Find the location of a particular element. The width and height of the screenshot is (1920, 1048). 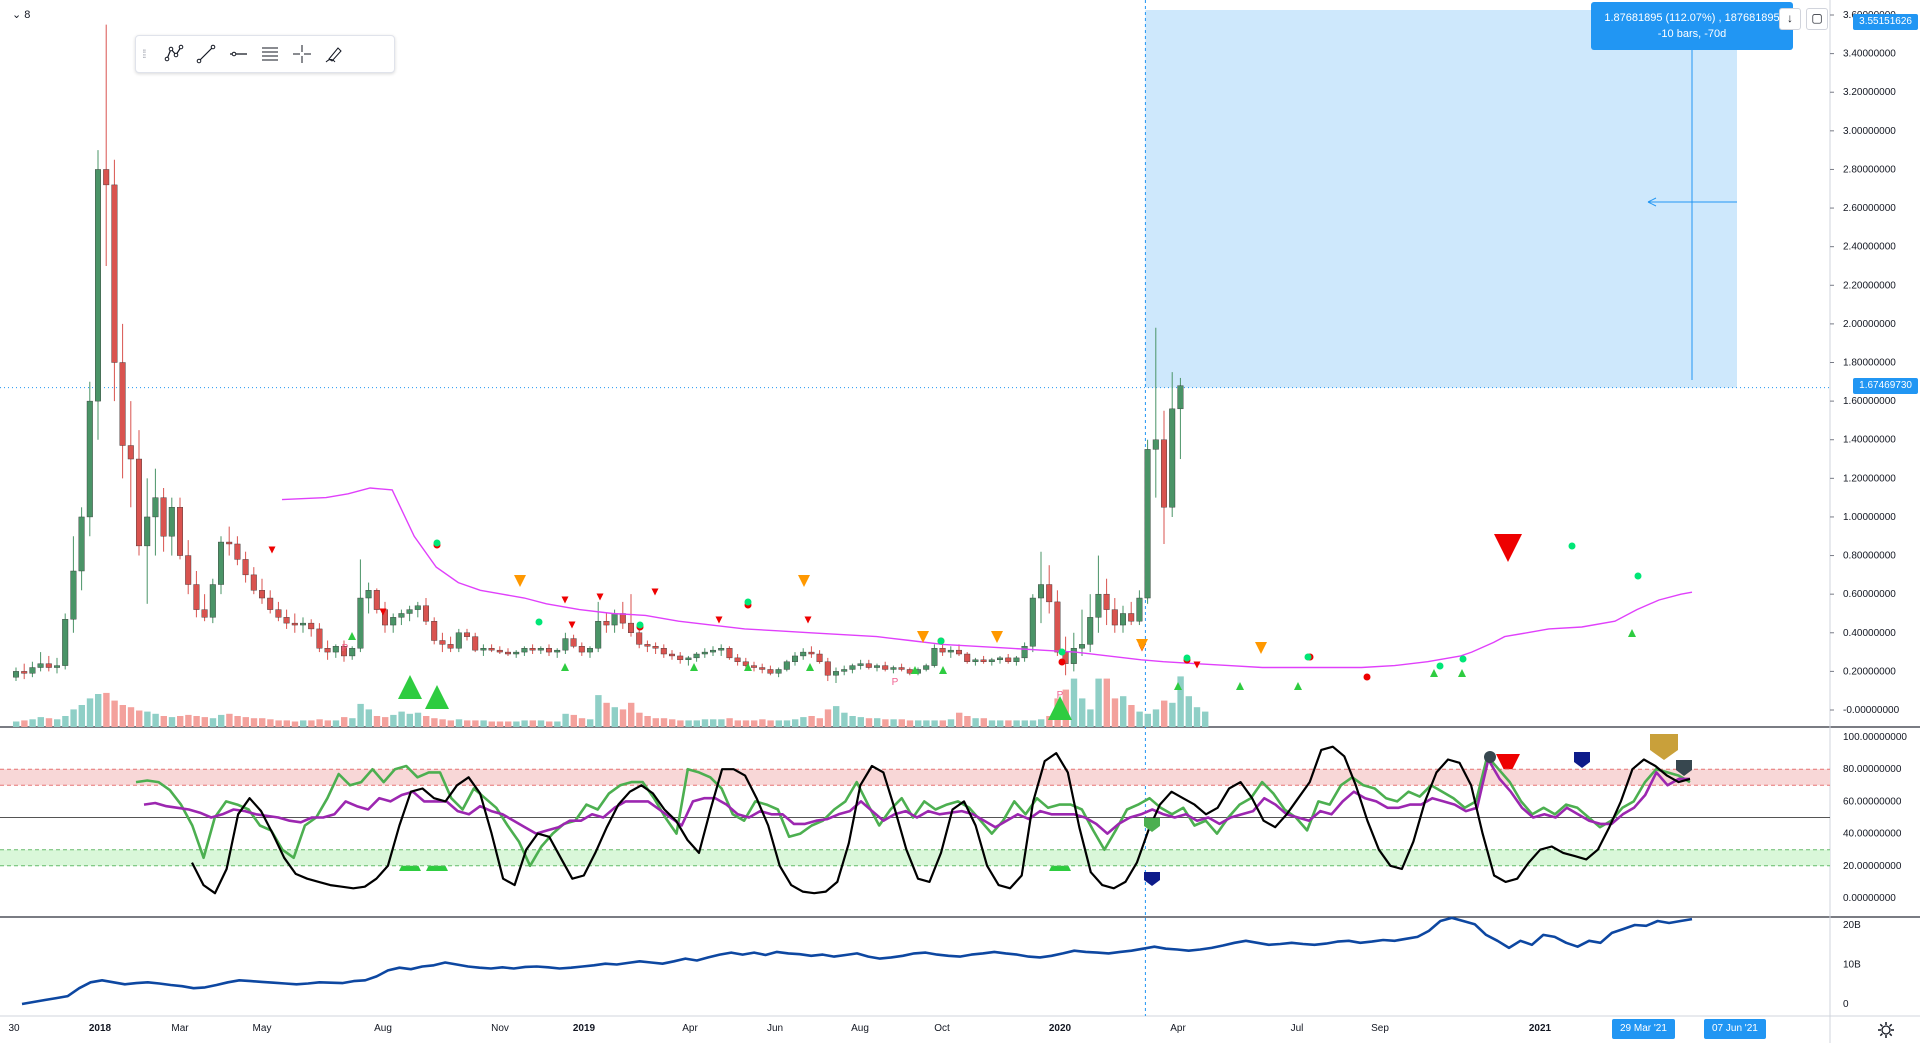

pattern-p-label: P is located at coordinates (1060, 695).